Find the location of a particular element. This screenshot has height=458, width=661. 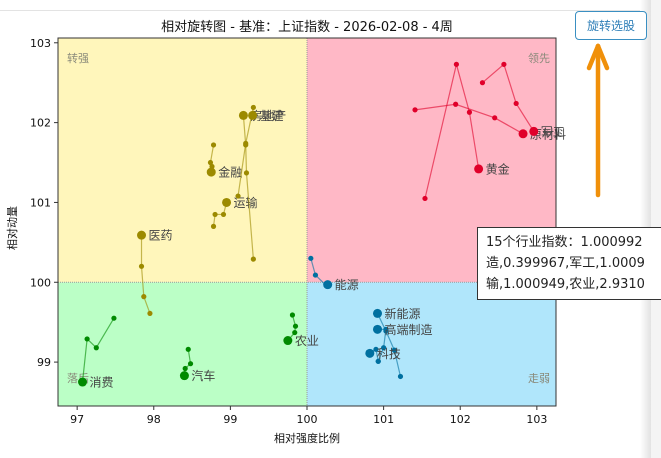

y-tick-label: 102 is located at coordinates (40, 123).